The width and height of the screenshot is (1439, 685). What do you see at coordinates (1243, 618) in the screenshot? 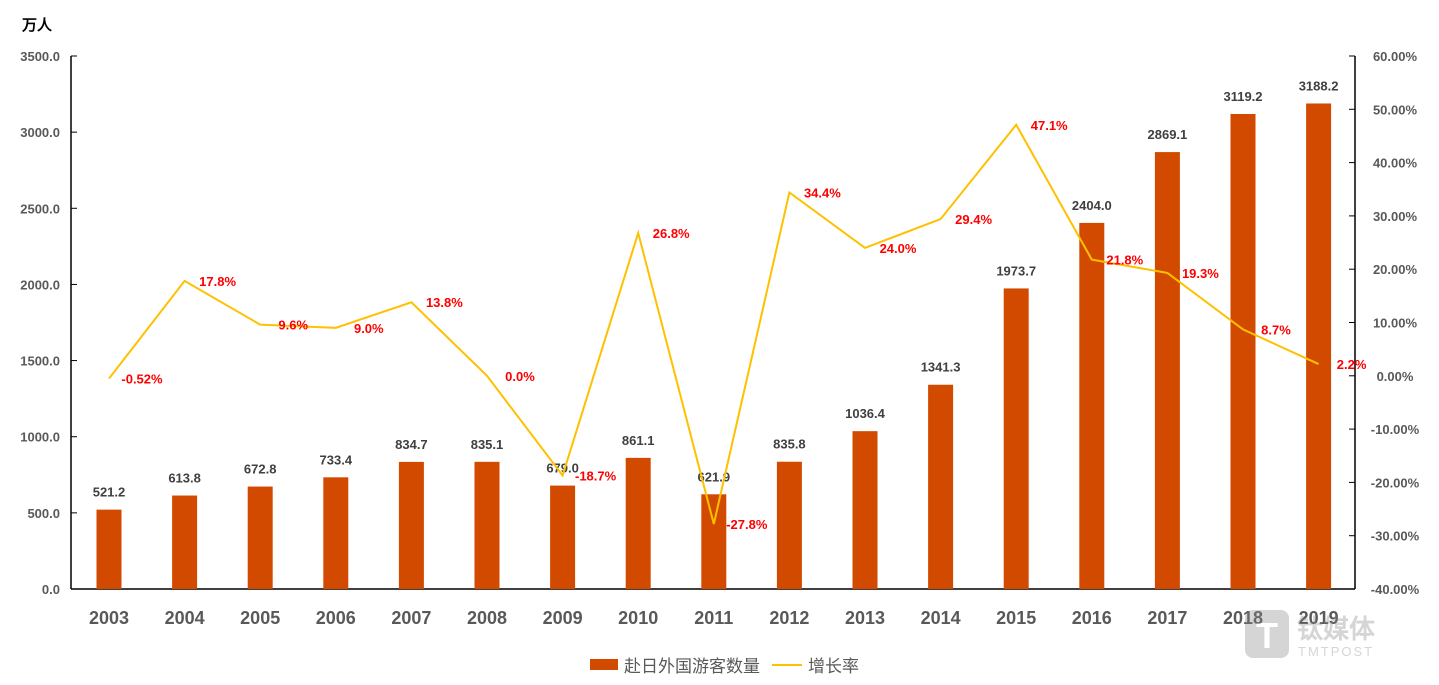
I see `x-tick-label: 2018` at bounding box center [1243, 618].